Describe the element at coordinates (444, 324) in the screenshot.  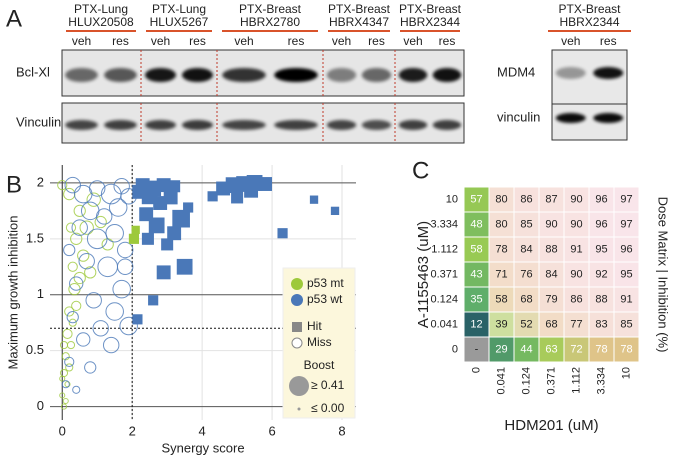
I see `y-tick-label: 0.041` at that location.